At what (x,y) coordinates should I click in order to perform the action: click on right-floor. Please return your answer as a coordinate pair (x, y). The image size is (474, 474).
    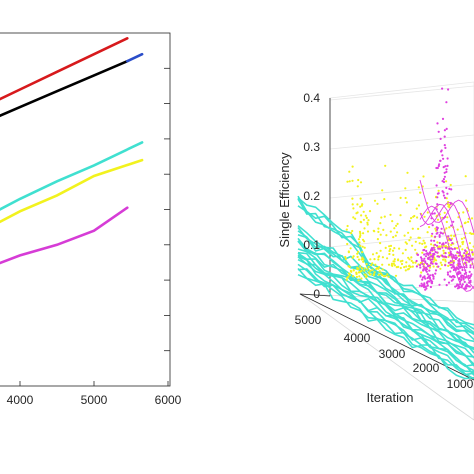
    Looking at the image, I should click on (386, 357).